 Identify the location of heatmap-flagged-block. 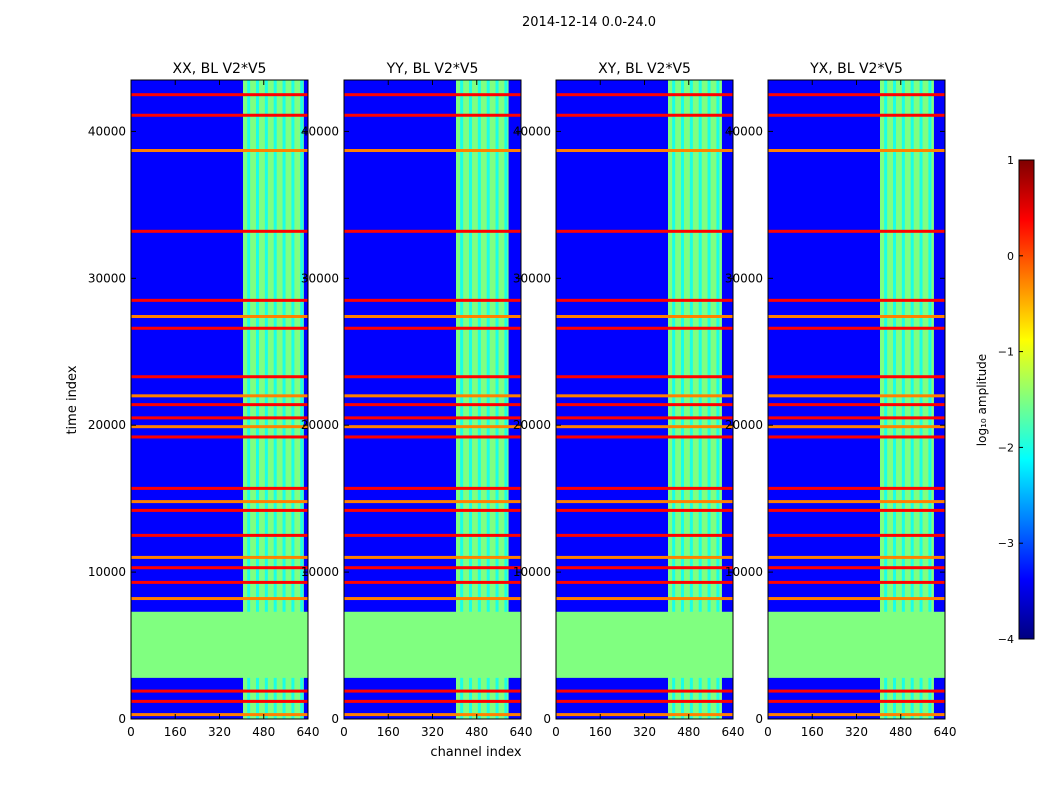
(219, 644).